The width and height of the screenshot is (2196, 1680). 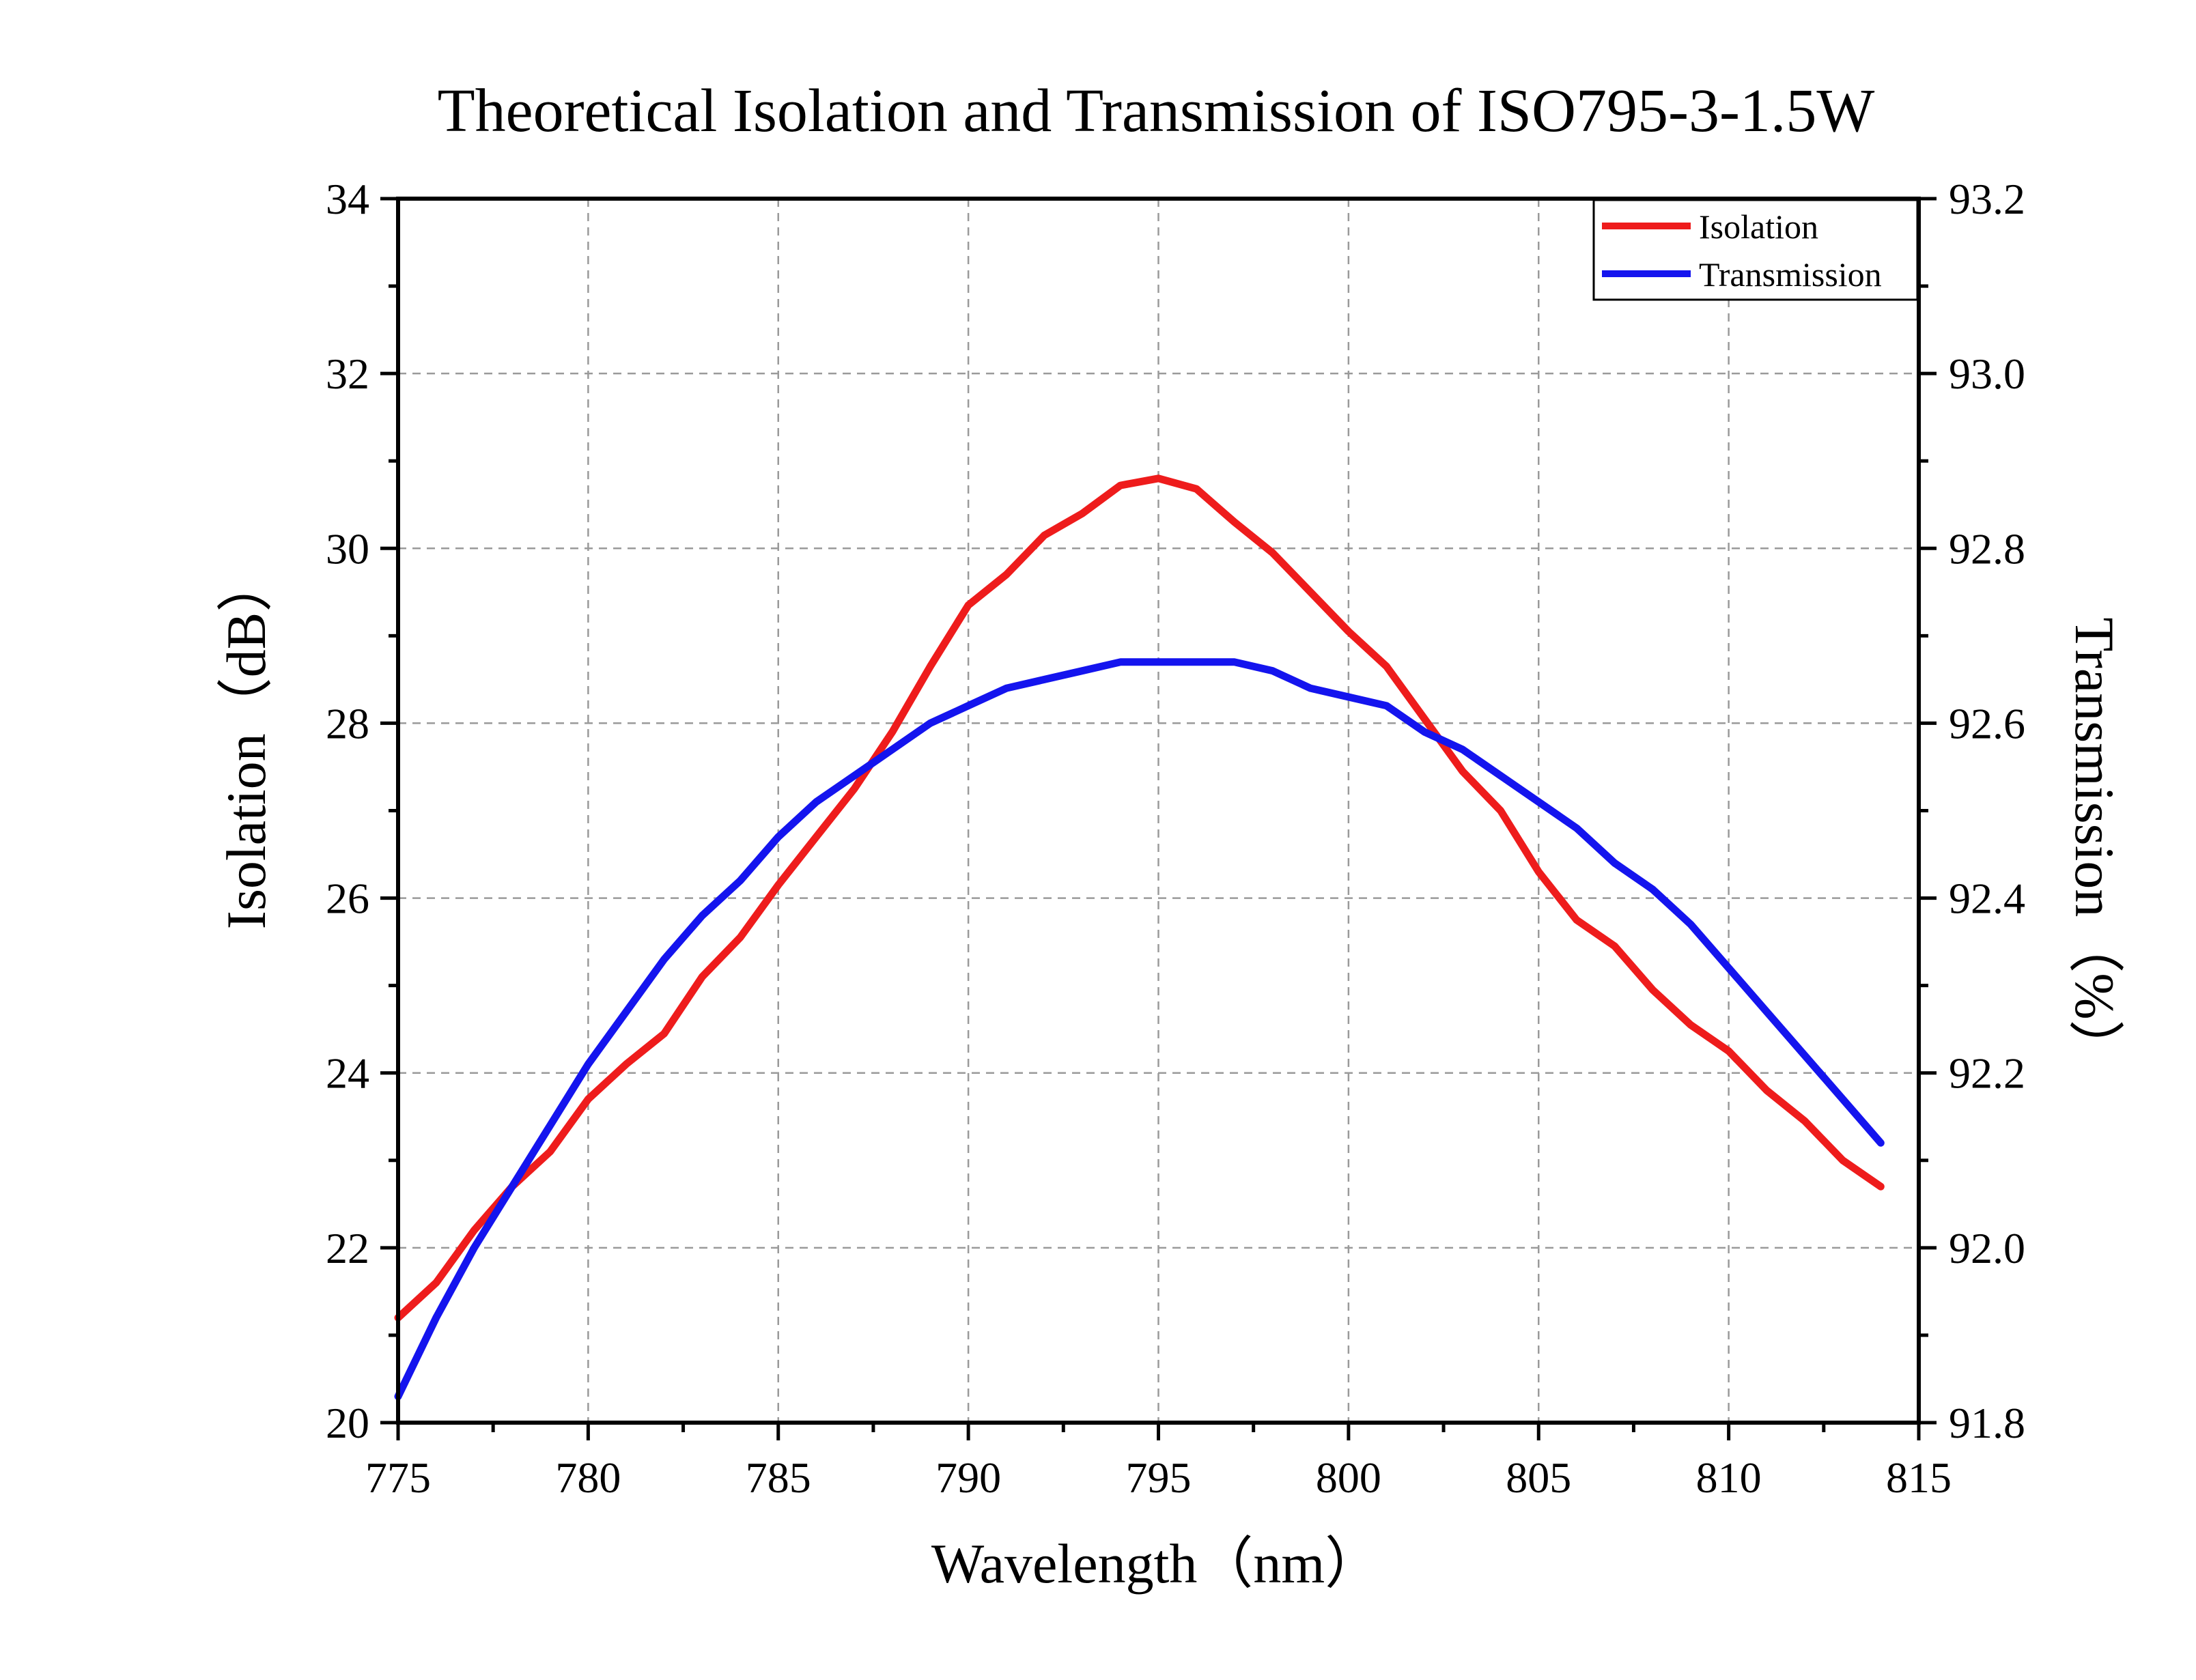 I want to click on legend-box, so click(x=1756, y=250).